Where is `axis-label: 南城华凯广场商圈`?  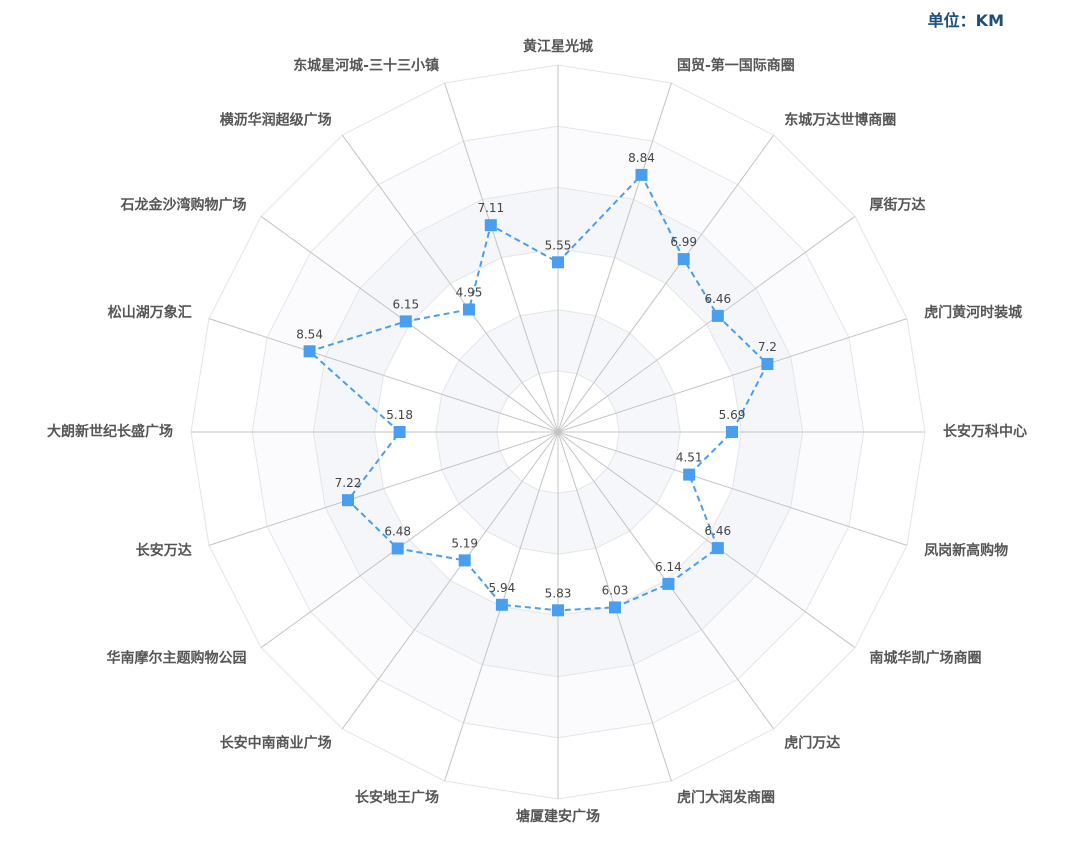 axis-label: 南城华凯广场商圈 is located at coordinates (926, 657).